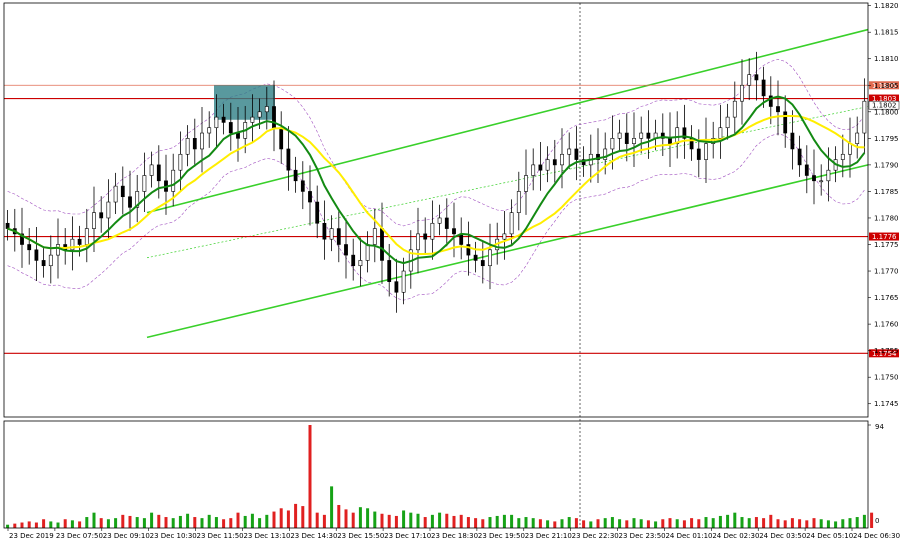 The image size is (900, 541). What do you see at coordinates (407, 536) in the screenshot?
I see `time-tick-label: 23 Dec 17:10` at bounding box center [407, 536].